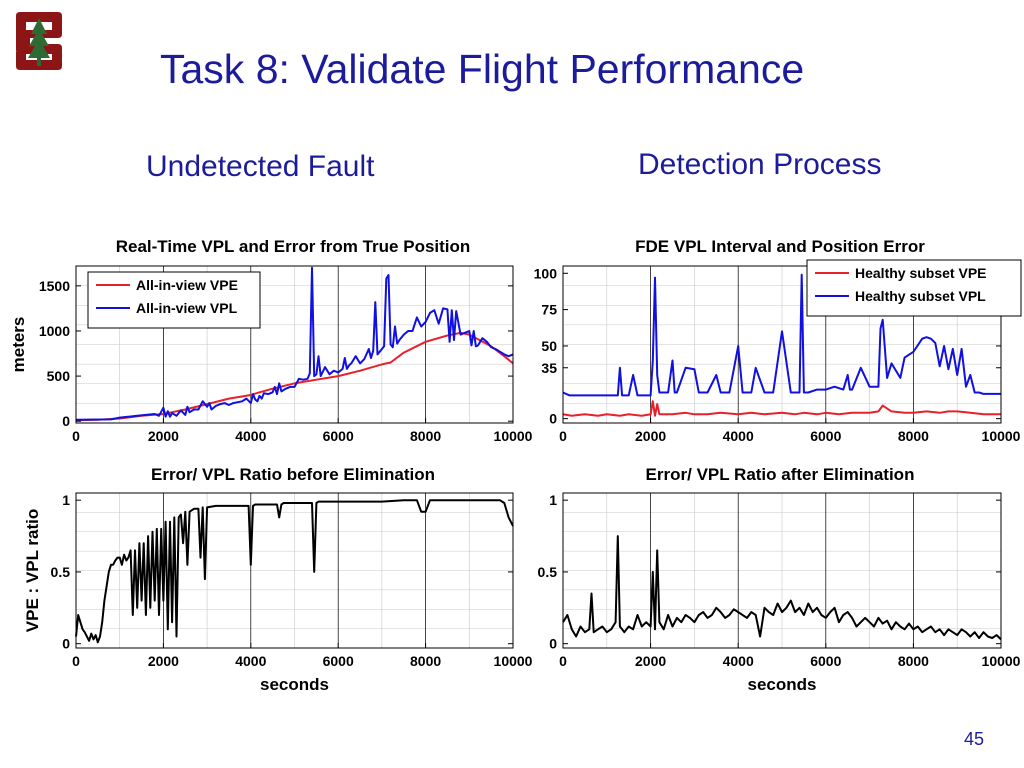 This screenshot has height=768, width=1024. What do you see at coordinates (920, 296) in the screenshot?
I see `legend-label: Healthy subset VPL` at bounding box center [920, 296].